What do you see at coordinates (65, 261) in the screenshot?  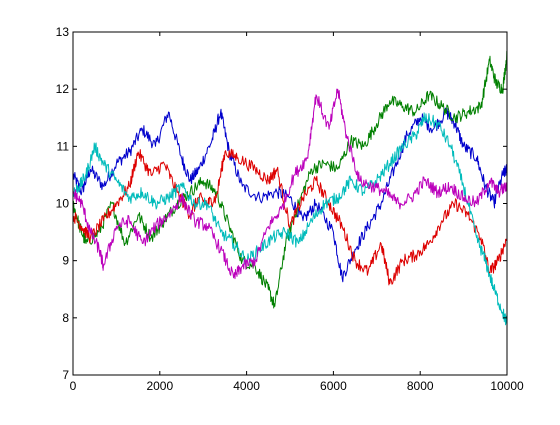 I see `y-tick-label: 9` at bounding box center [65, 261].